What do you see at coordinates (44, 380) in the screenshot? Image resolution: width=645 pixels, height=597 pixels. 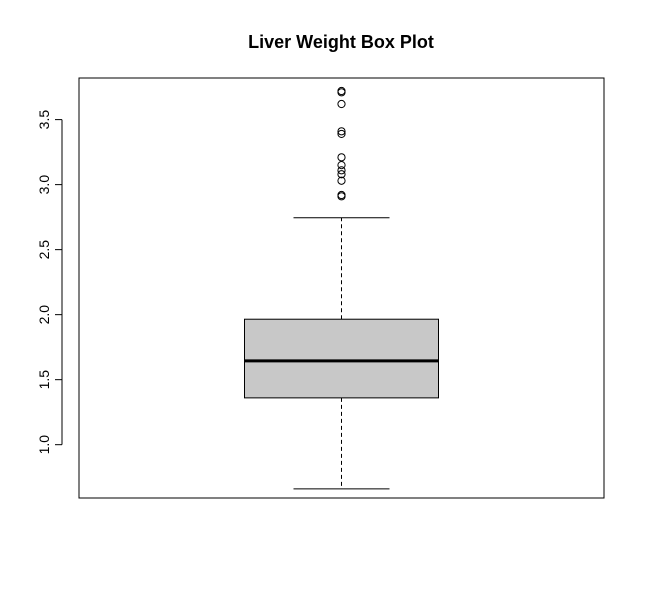 I see `y-tick-label: 1.5` at bounding box center [44, 380].